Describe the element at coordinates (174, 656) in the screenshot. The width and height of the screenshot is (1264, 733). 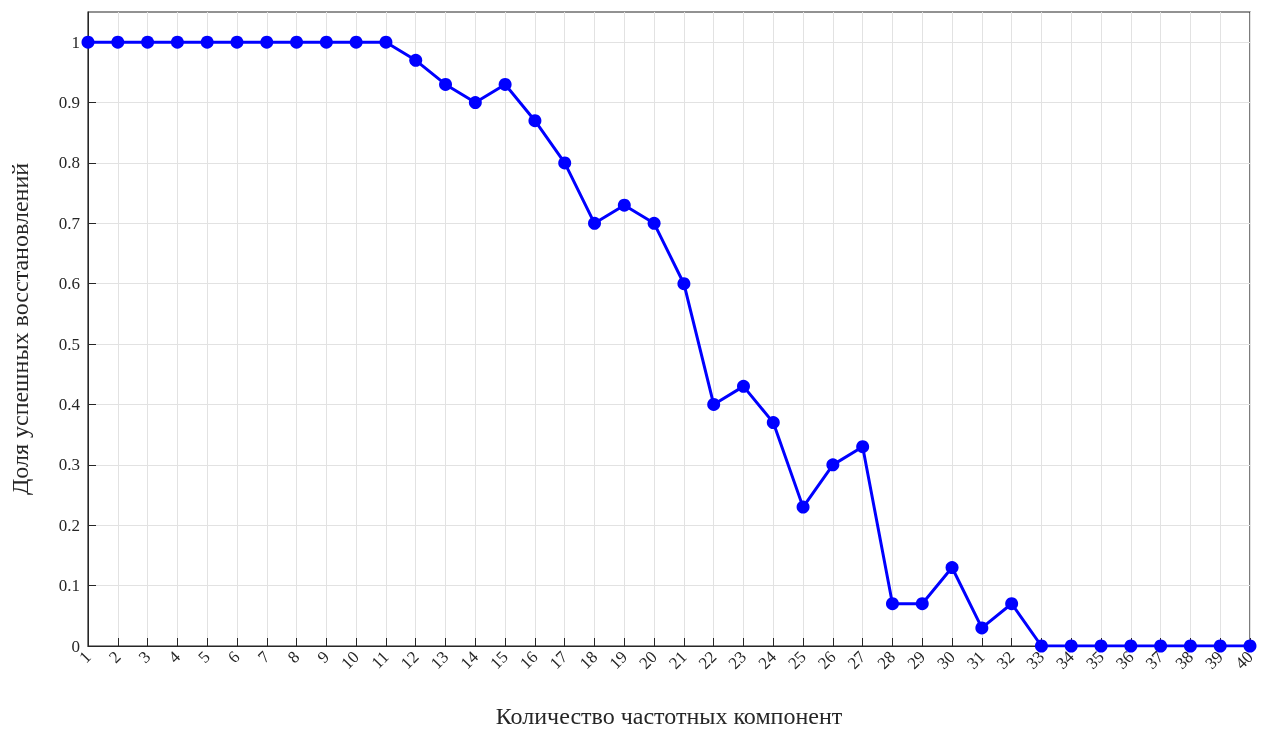
I see `x-tick-label: 4` at that location.